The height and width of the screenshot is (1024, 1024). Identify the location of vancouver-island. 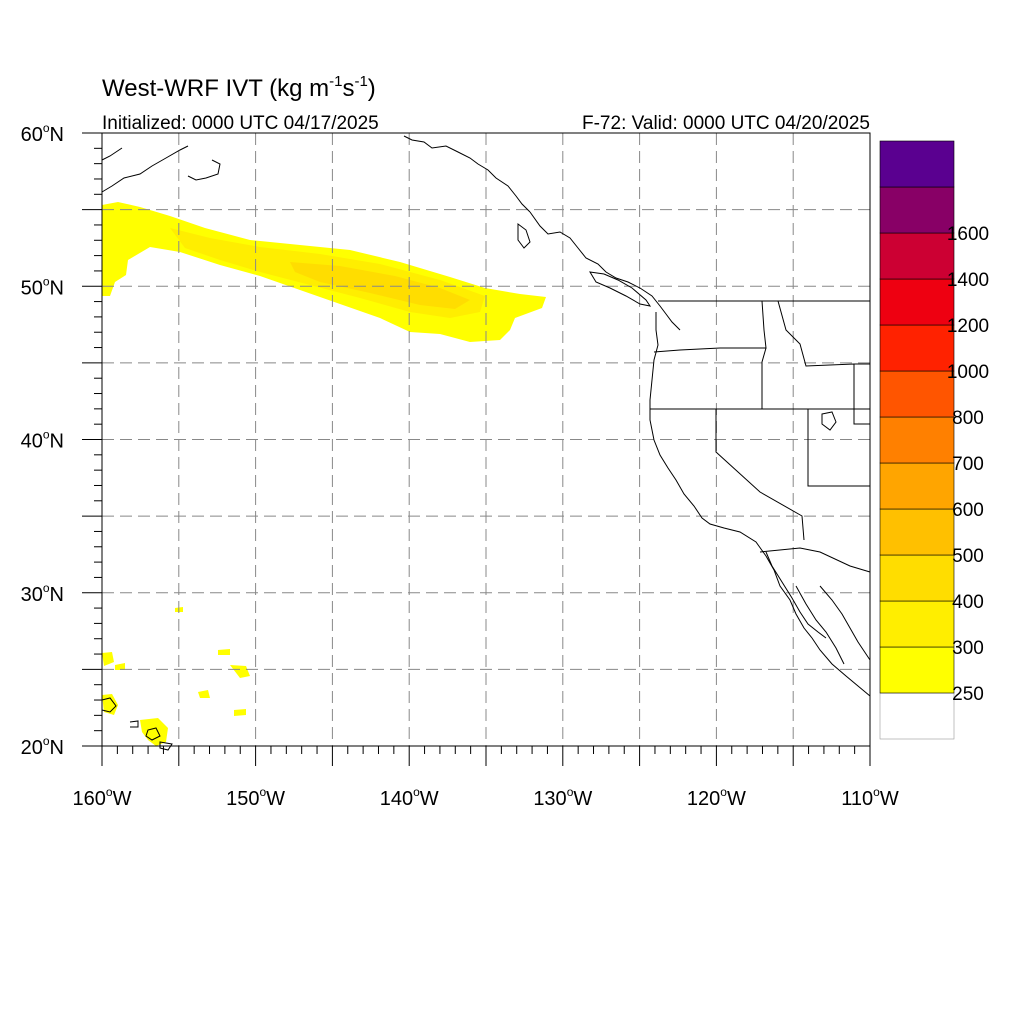
(620, 289).